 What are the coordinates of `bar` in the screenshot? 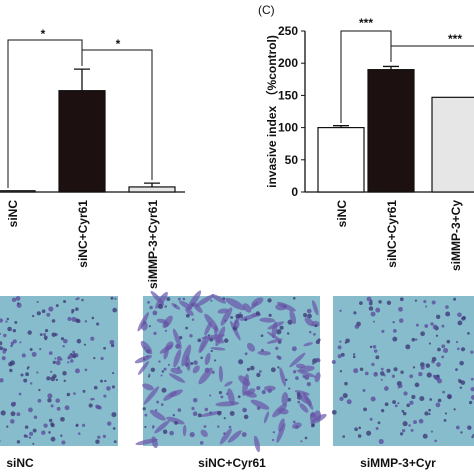 It's located at (452, 144).